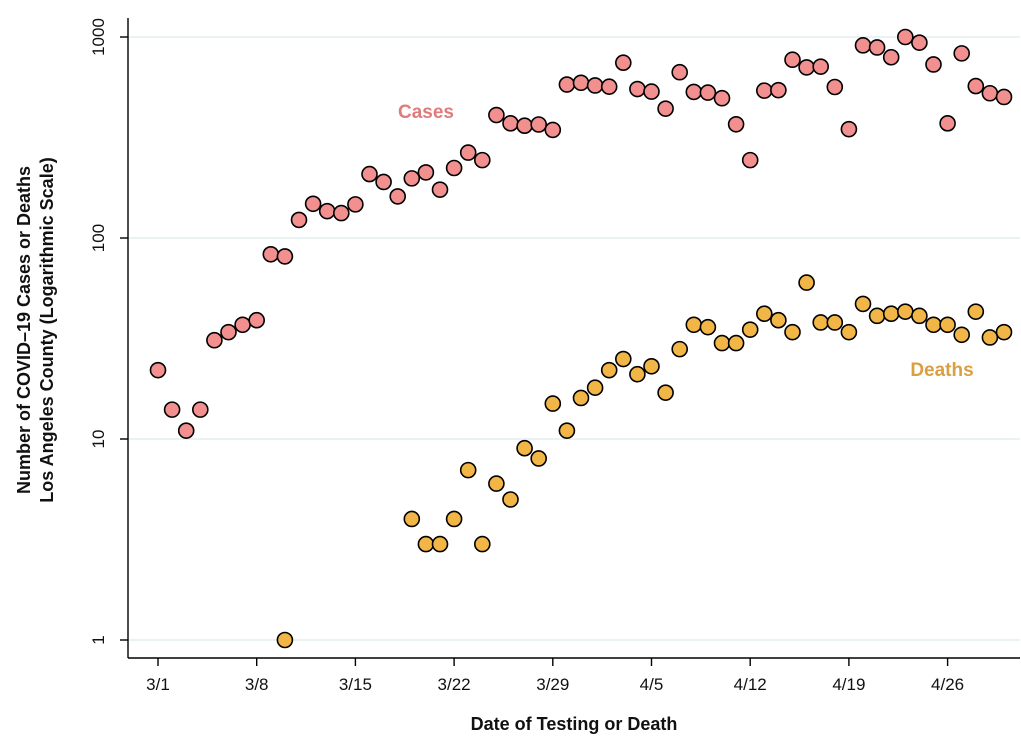 Image resolution: width=1021 pixels, height=740 pixels. What do you see at coordinates (108, 331) in the screenshot?
I see `y-axis-ticks: 1 10 100 1000` at bounding box center [108, 331].